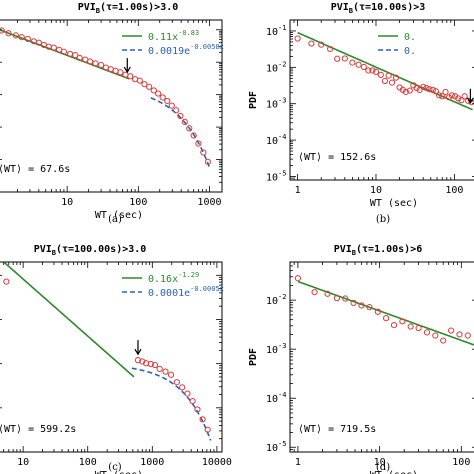  Describe the element at coordinates (276, 349) in the screenshot. I see `y-tick-label: 10⁻³` at that location.